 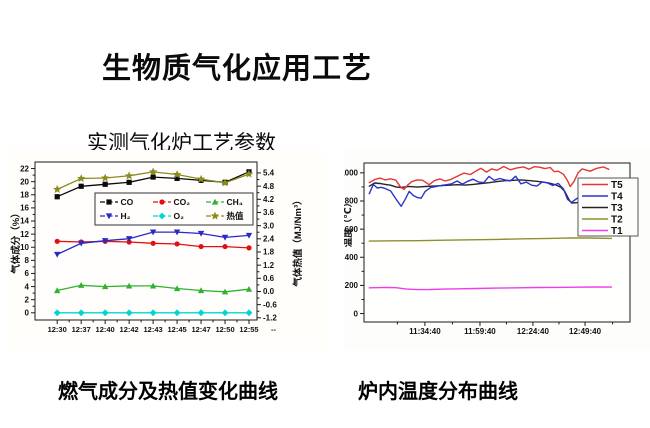 What do you see at coordinates (270, 304) in the screenshot?
I see `svg-text: -0.6` at bounding box center [270, 304].